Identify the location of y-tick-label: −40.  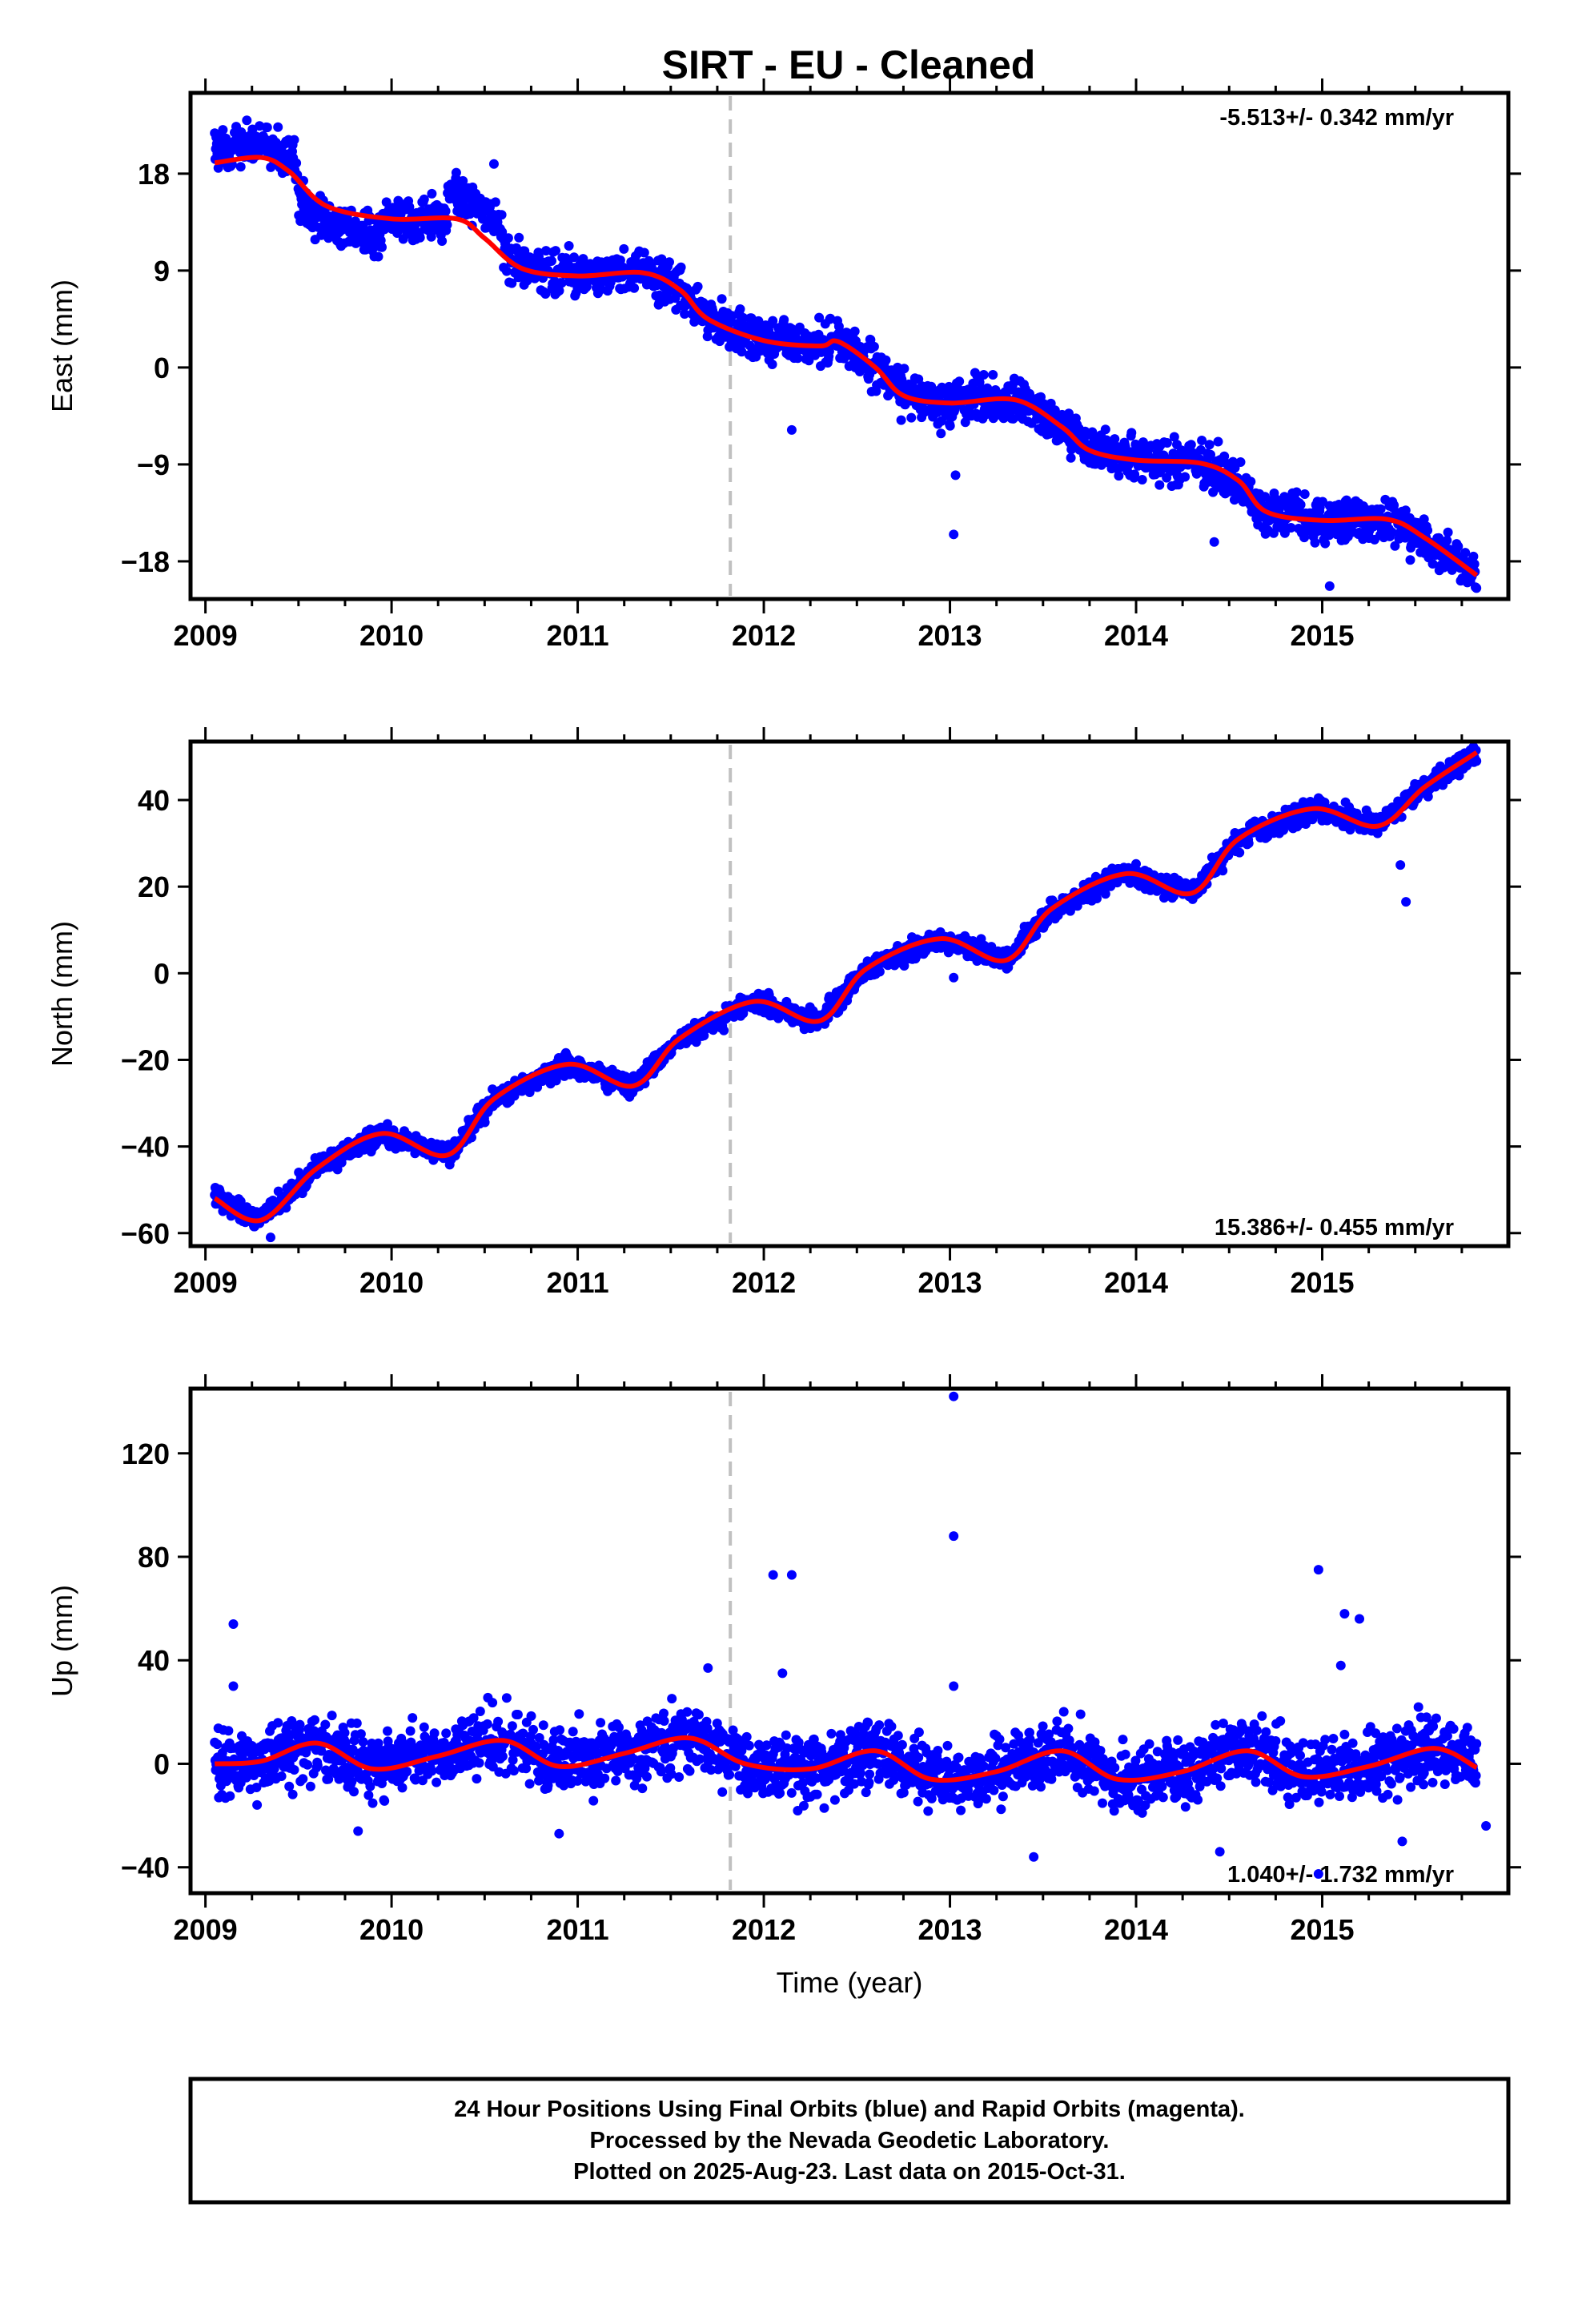
(145, 1147).